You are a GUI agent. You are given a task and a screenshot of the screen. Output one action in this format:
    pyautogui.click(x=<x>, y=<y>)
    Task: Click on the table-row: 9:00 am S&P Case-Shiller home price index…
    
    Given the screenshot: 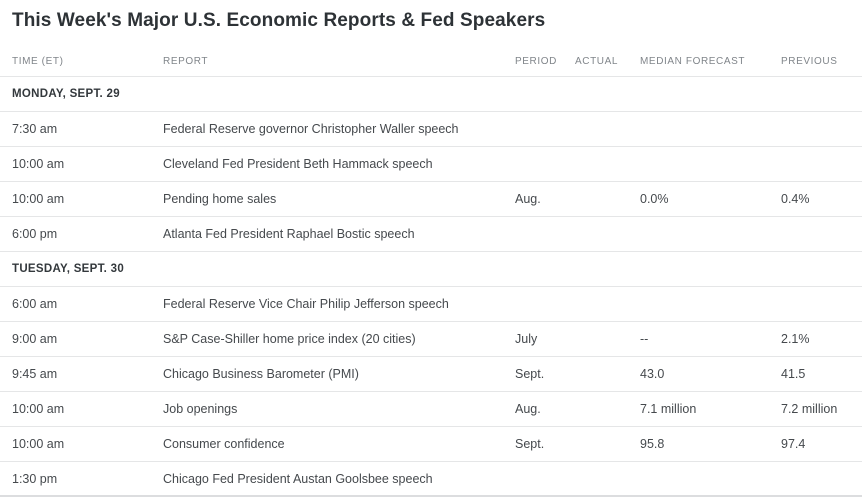 What is the action you would take?
    pyautogui.click(x=431, y=339)
    